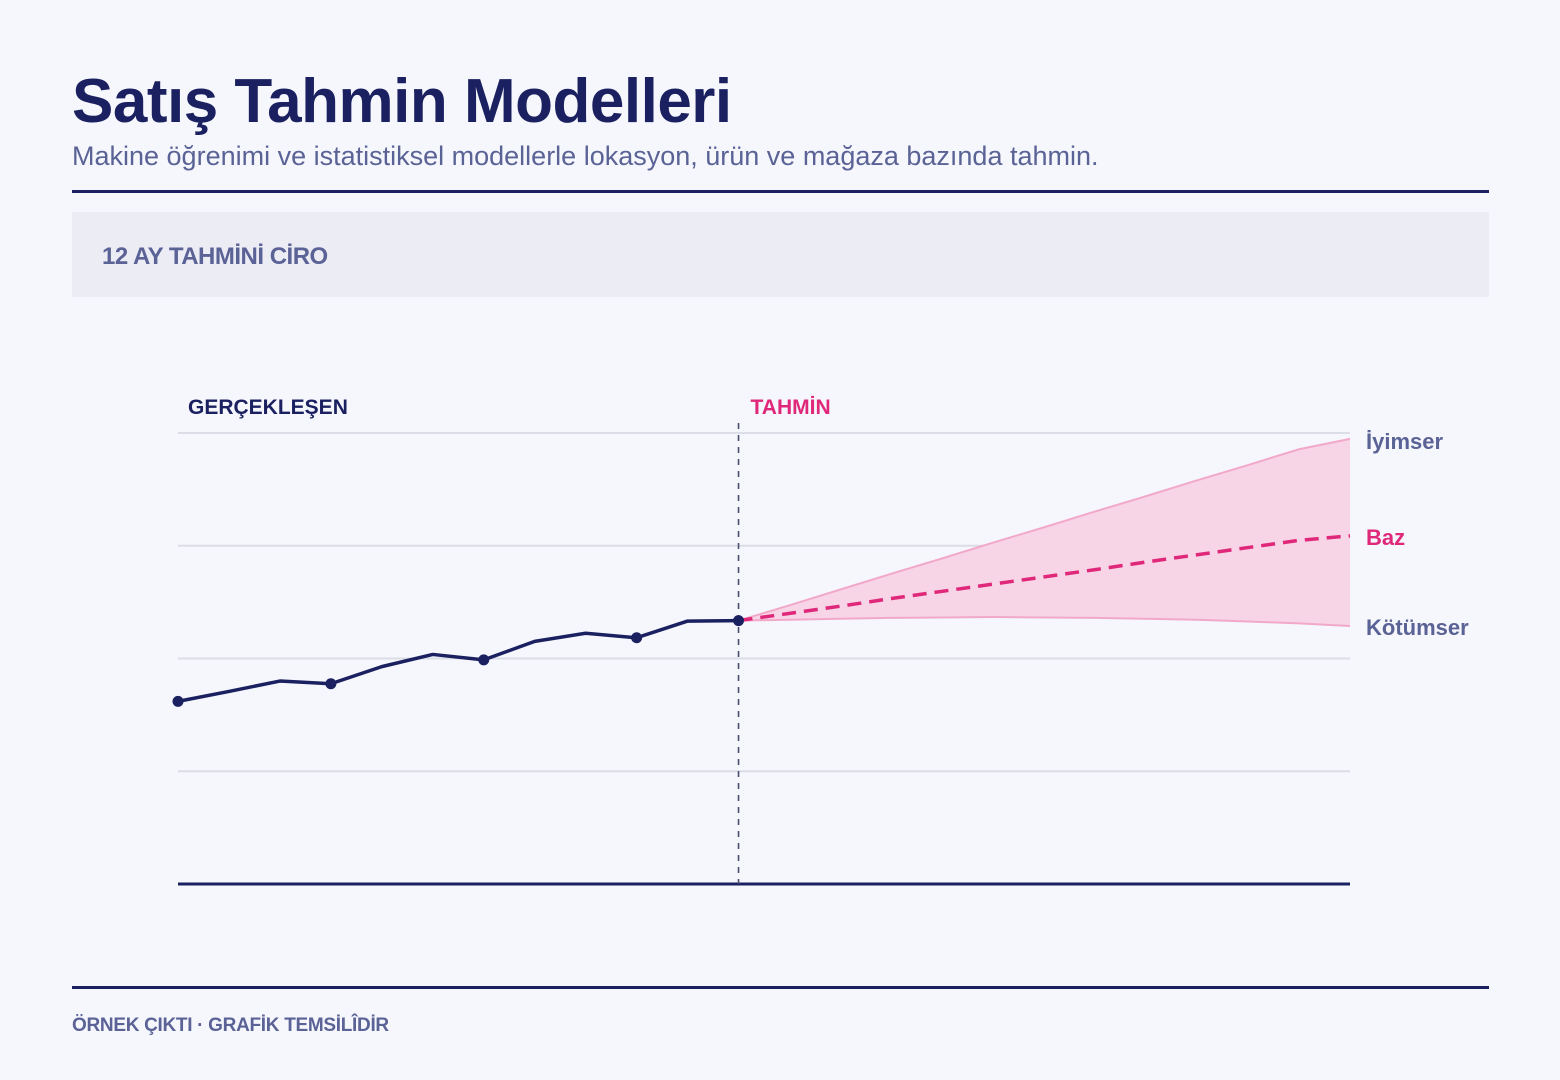 The height and width of the screenshot is (1080, 1560). What do you see at coordinates (780, 191) in the screenshot?
I see `header-divider` at bounding box center [780, 191].